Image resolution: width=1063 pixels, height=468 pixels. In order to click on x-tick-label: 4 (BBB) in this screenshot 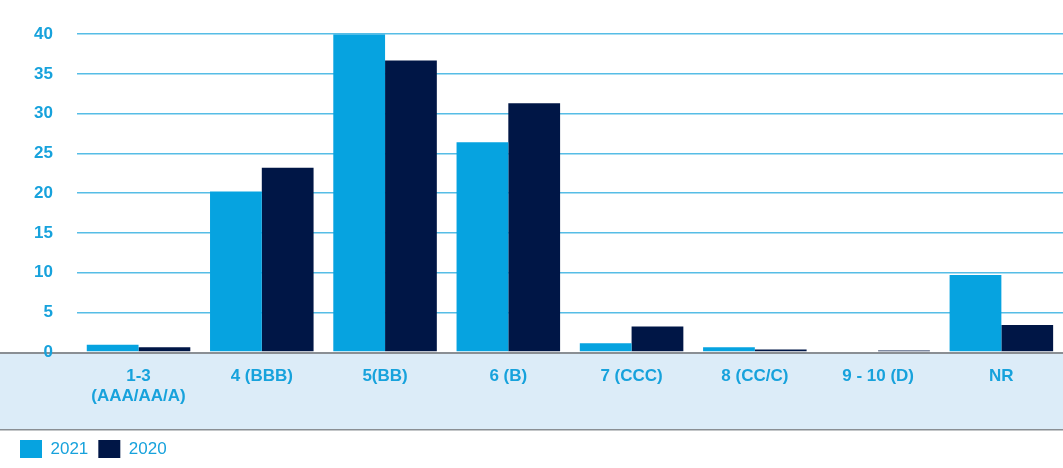, I will do `click(261, 375)`.